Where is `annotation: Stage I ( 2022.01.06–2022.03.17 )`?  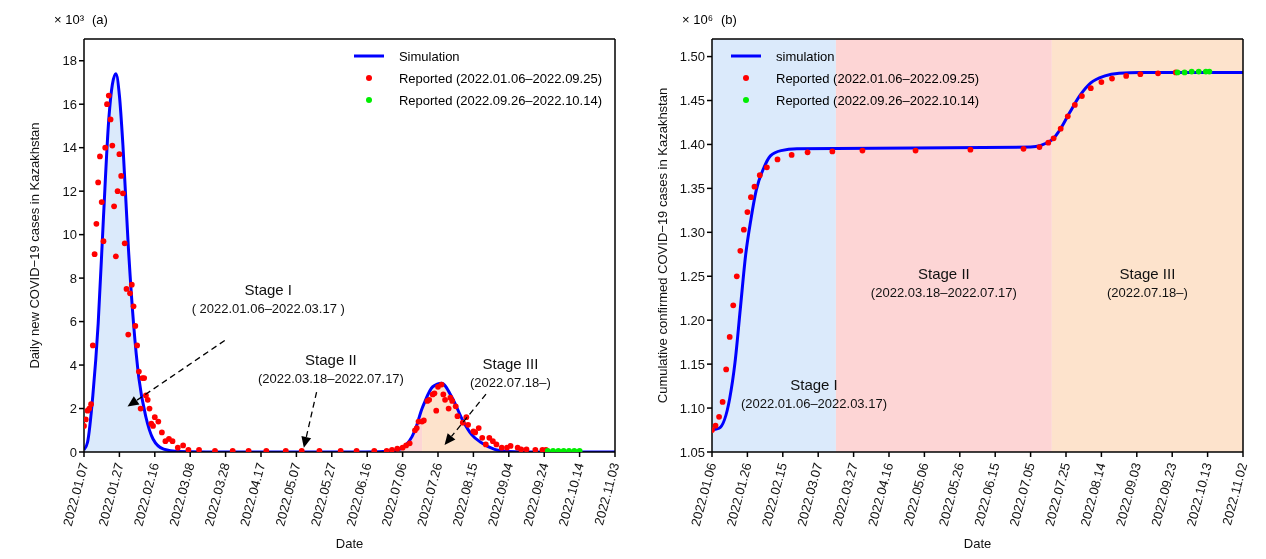
annotation: Stage I ( 2022.01.06–2022.03.17 ) is located at coordinates (268, 299).